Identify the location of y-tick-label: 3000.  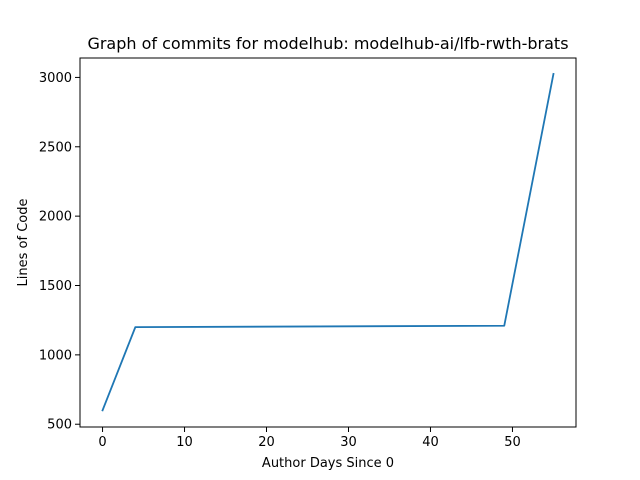
(55, 78).